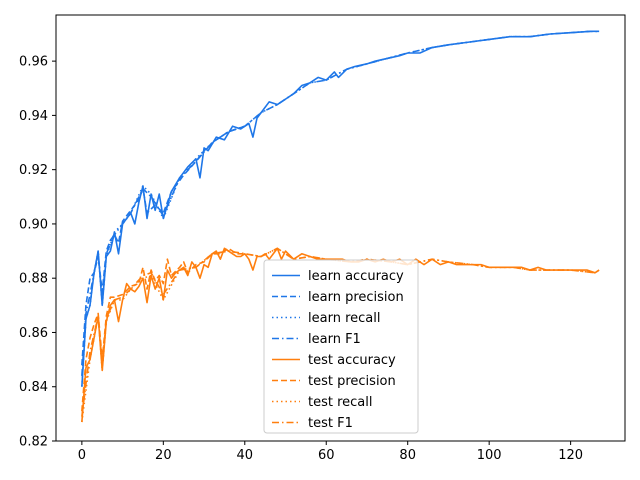 The image size is (640, 480). What do you see at coordinates (33, 116) in the screenshot?
I see `y-tick-label: 0.94` at bounding box center [33, 116].